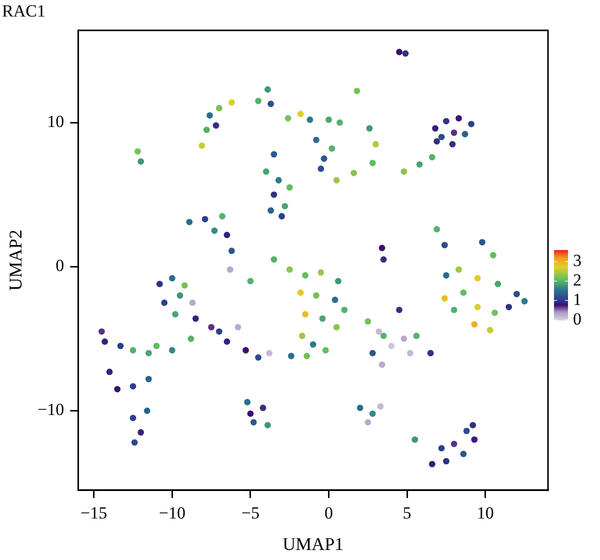 The height and width of the screenshot is (560, 600). I want to click on y-tick-label: 10, so click(55, 122).